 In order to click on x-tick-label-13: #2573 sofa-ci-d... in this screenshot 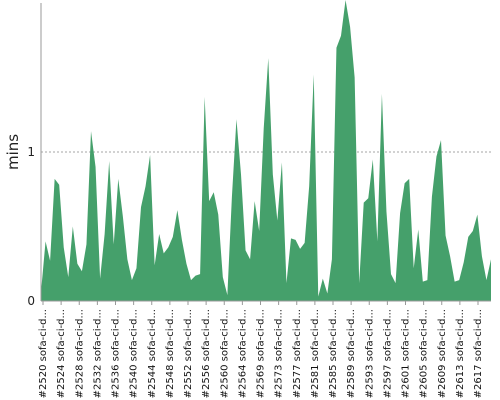, I will do `click(279, 353)`.